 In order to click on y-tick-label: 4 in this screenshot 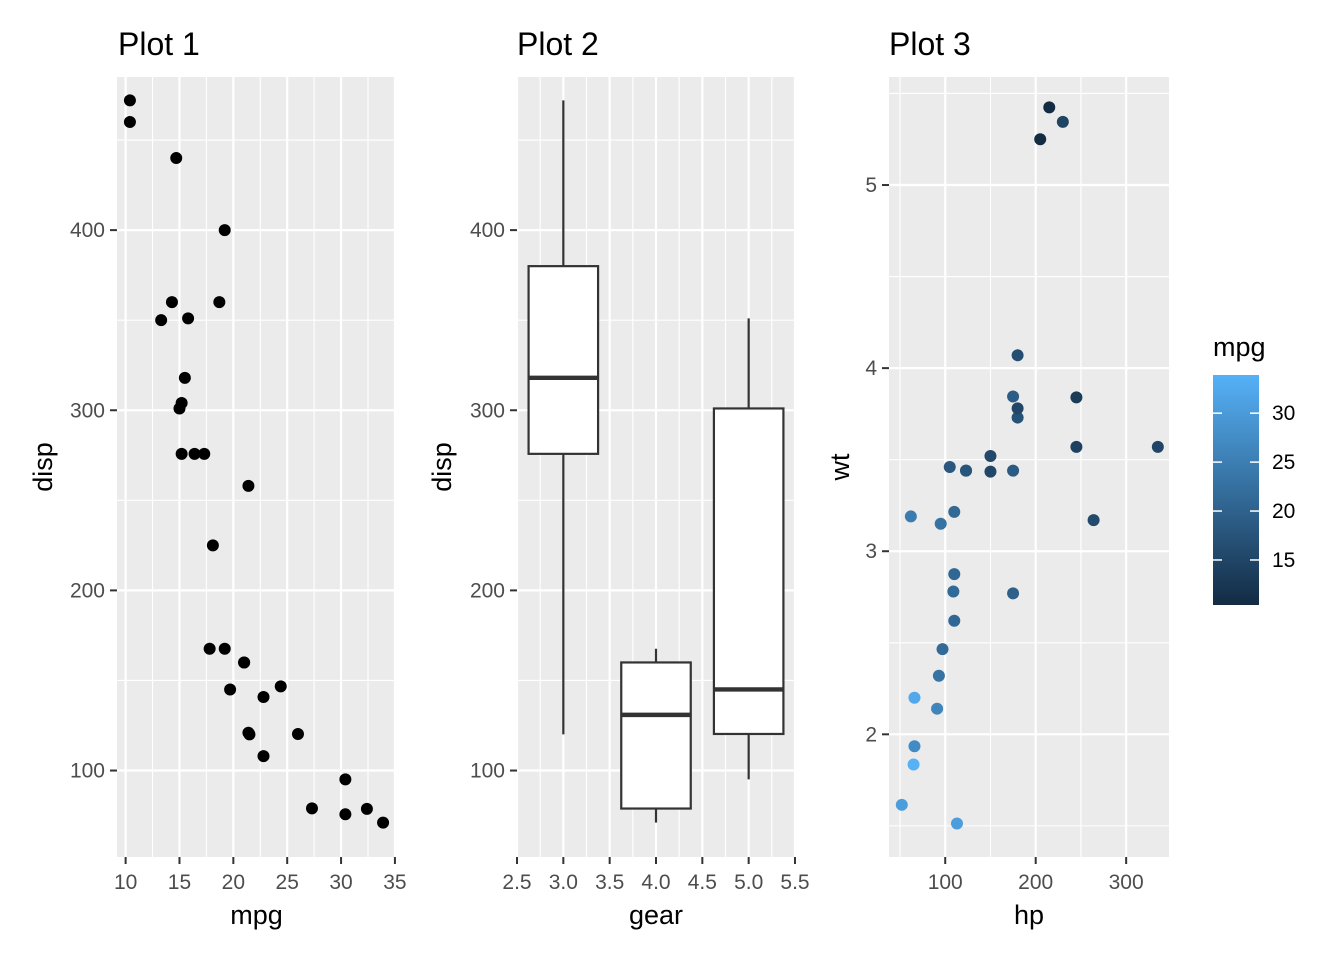, I will do `click(871, 368)`.